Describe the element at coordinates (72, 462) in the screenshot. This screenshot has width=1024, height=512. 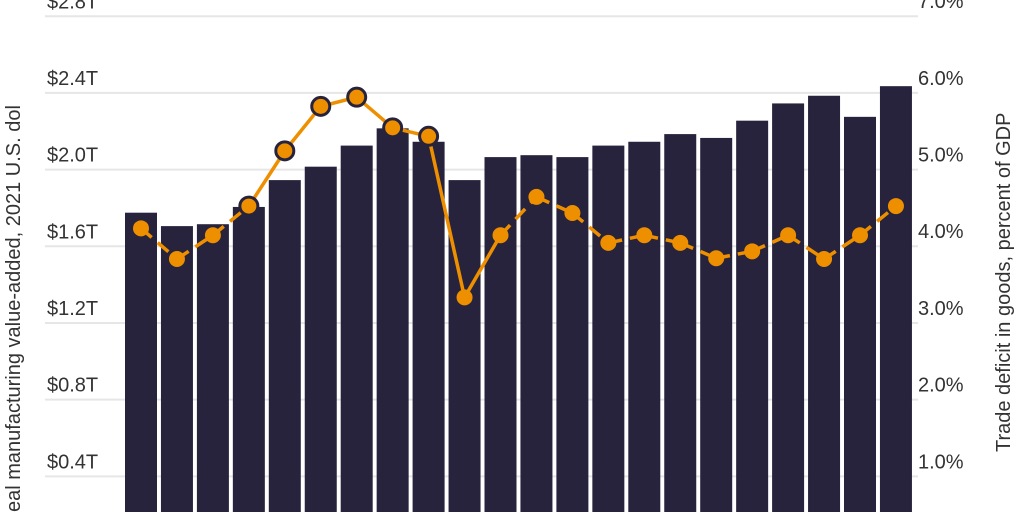
I see `left-tick-label: $0.4T` at that location.